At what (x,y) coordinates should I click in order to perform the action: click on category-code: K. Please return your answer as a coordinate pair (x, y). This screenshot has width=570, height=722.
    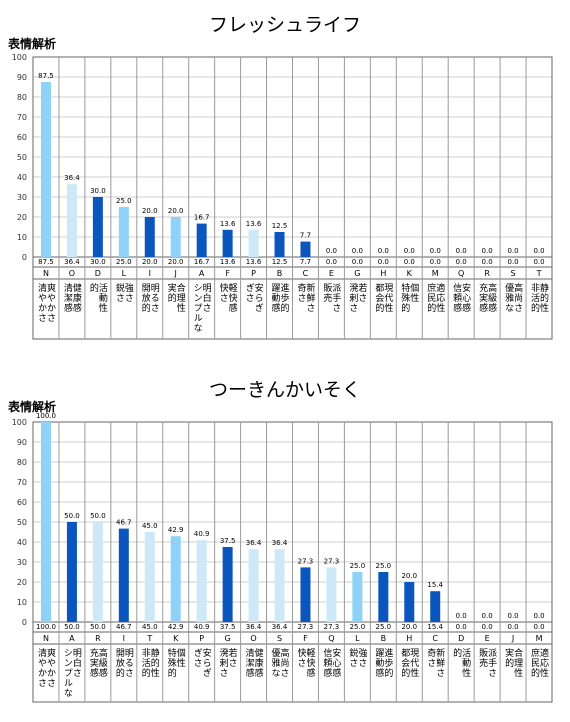
    Looking at the image, I should click on (410, 273).